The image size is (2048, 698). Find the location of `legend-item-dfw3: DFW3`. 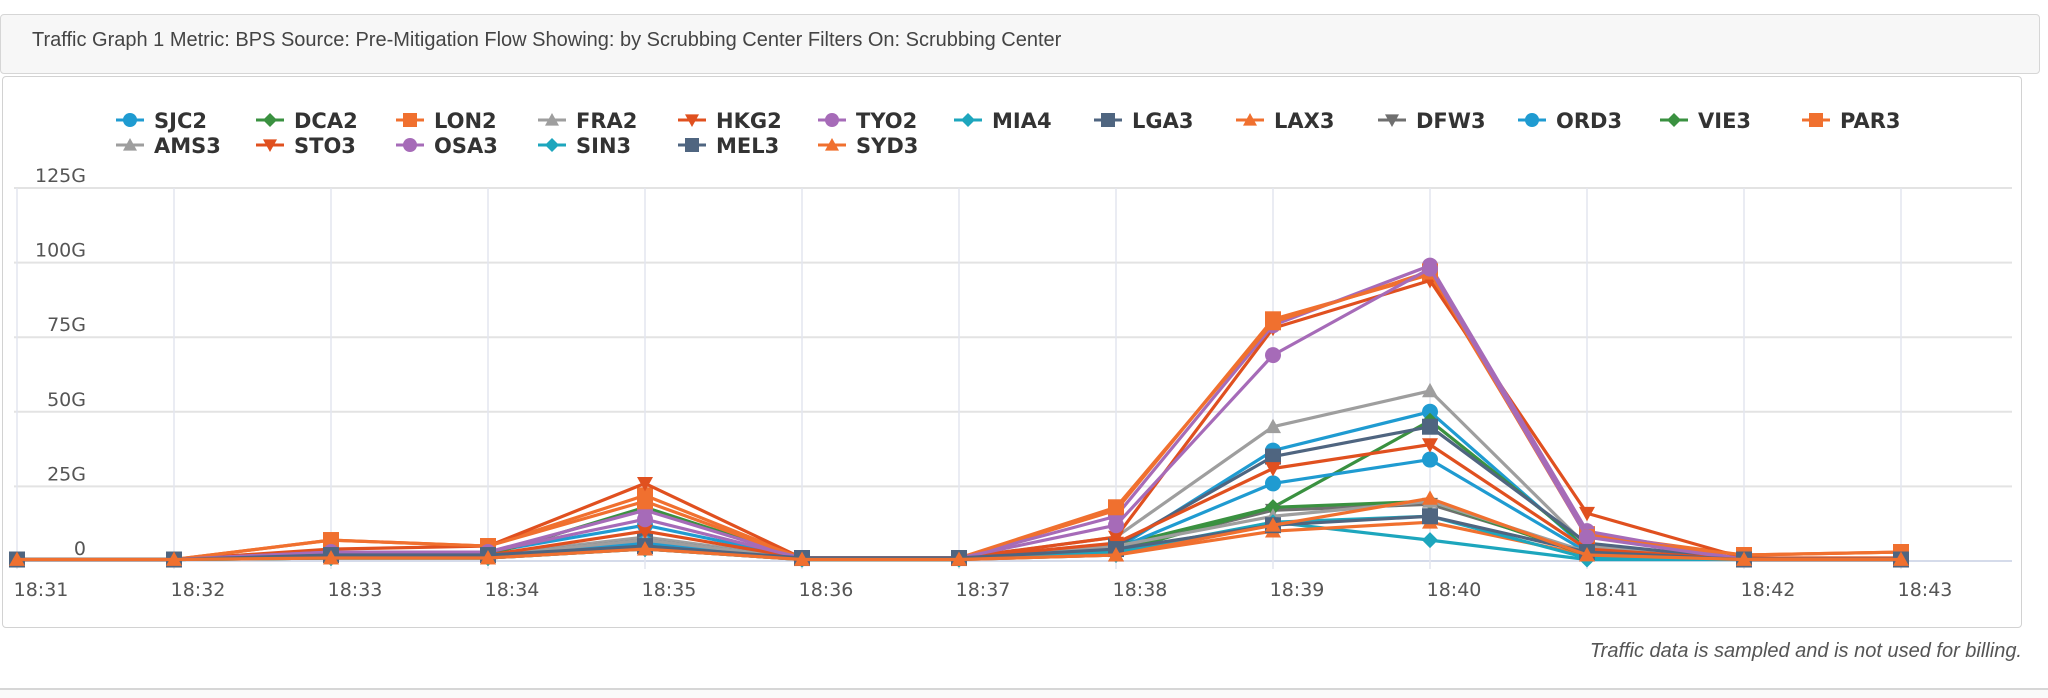

legend-item-dfw3: DFW3 is located at coordinates (1432, 121).